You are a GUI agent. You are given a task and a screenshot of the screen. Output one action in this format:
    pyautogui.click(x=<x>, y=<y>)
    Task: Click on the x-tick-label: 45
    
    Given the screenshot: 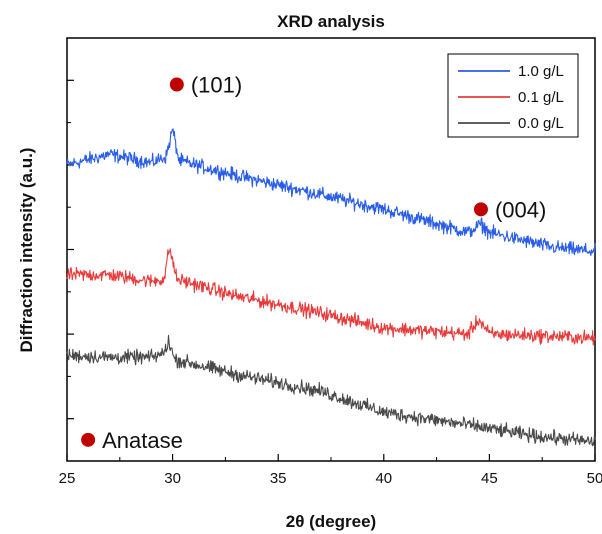 What is the action you would take?
    pyautogui.click(x=489, y=478)
    